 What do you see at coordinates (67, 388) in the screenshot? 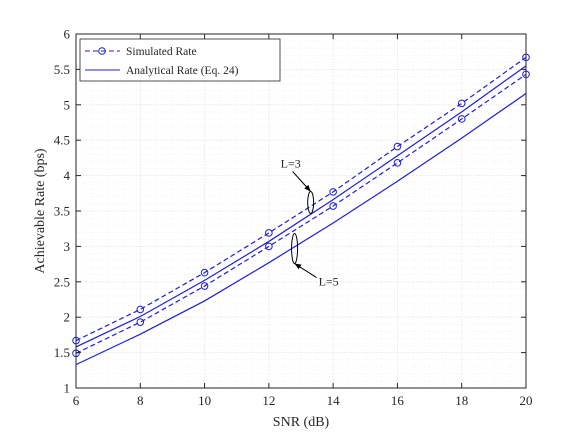
I see `y-tick-label: 1` at bounding box center [67, 388].